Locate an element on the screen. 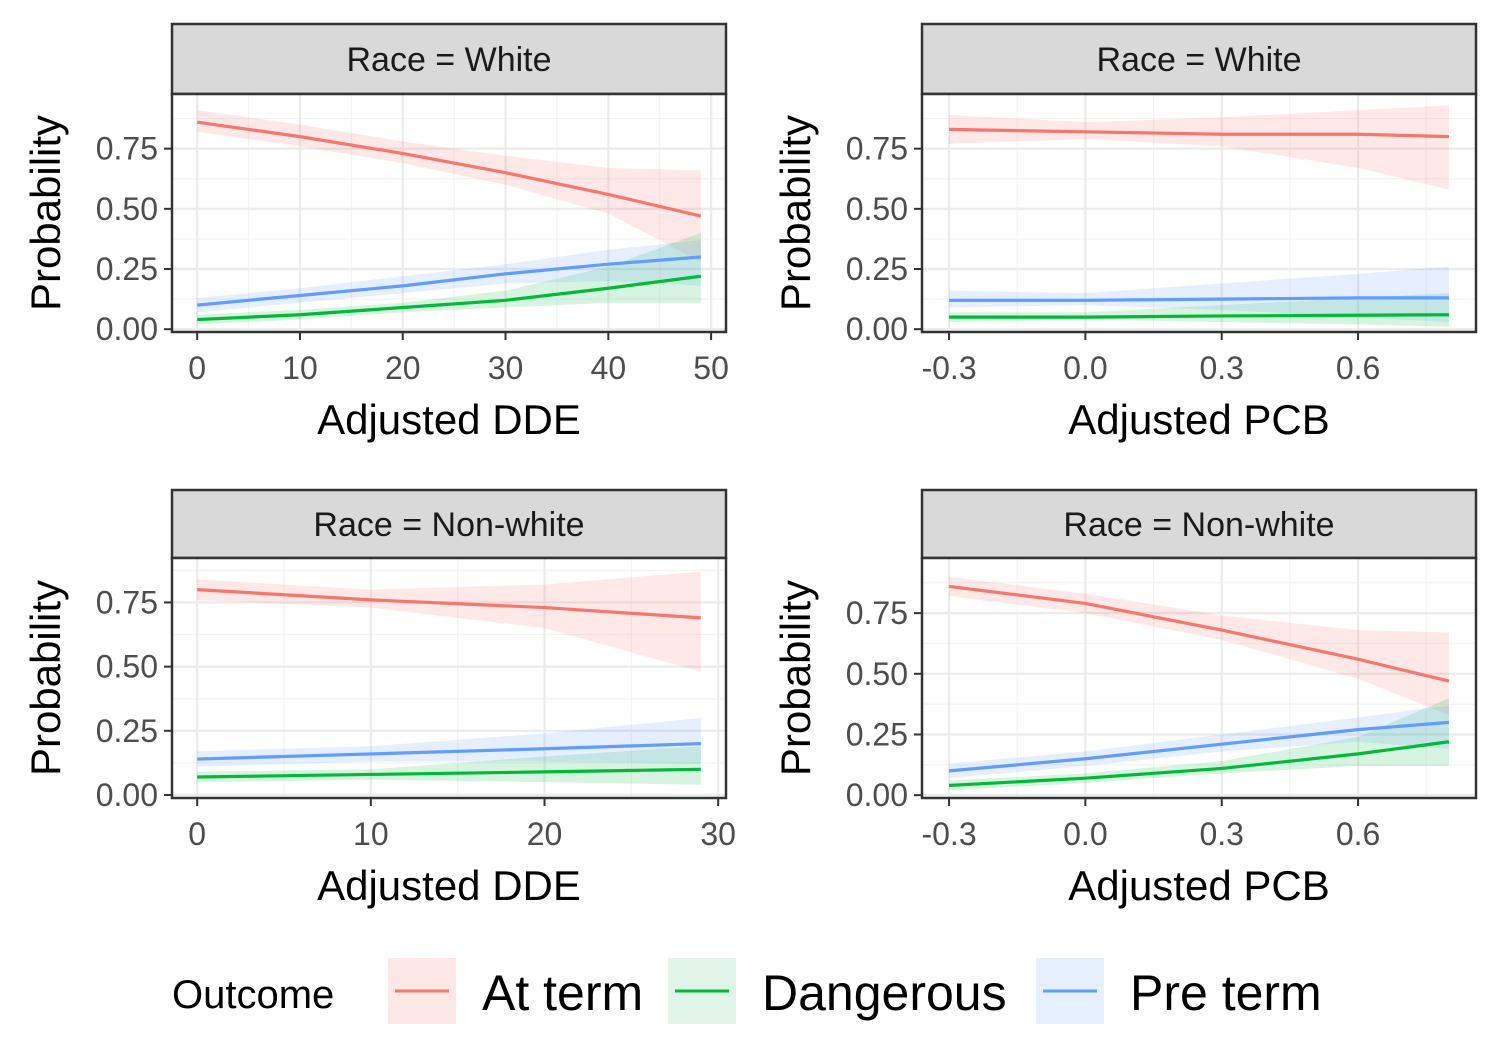  legend-title: Outcome is located at coordinates (253, 995).